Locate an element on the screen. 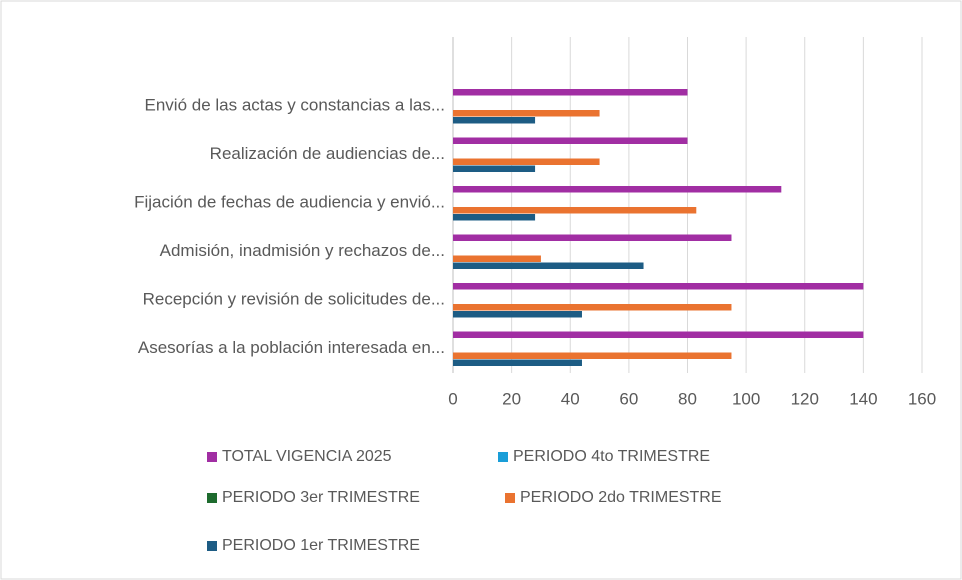 The height and width of the screenshot is (580, 962). x-tick-label: 40 is located at coordinates (570, 398).